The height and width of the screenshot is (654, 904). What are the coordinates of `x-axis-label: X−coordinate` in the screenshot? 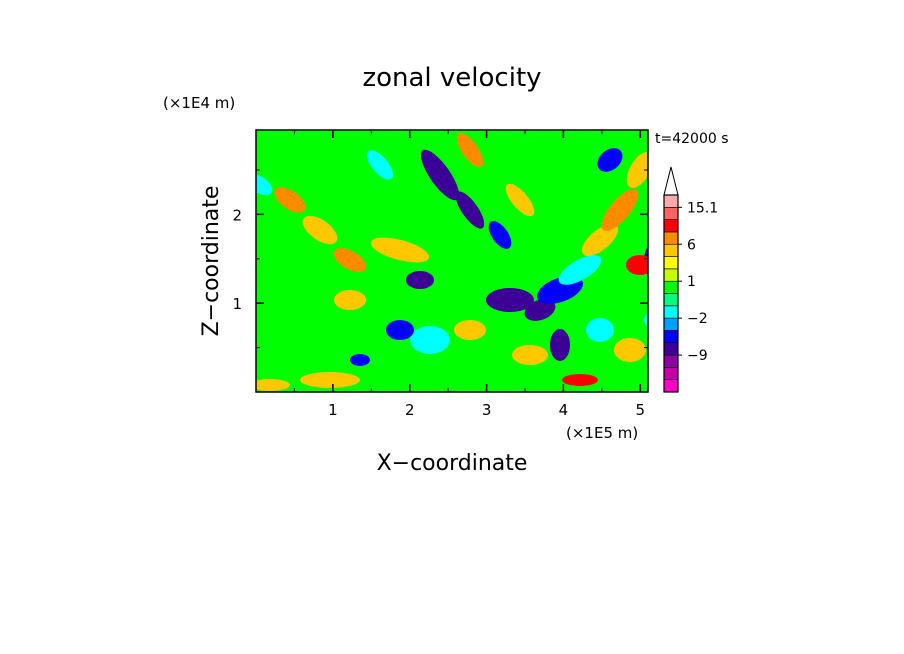 It's located at (452, 463).